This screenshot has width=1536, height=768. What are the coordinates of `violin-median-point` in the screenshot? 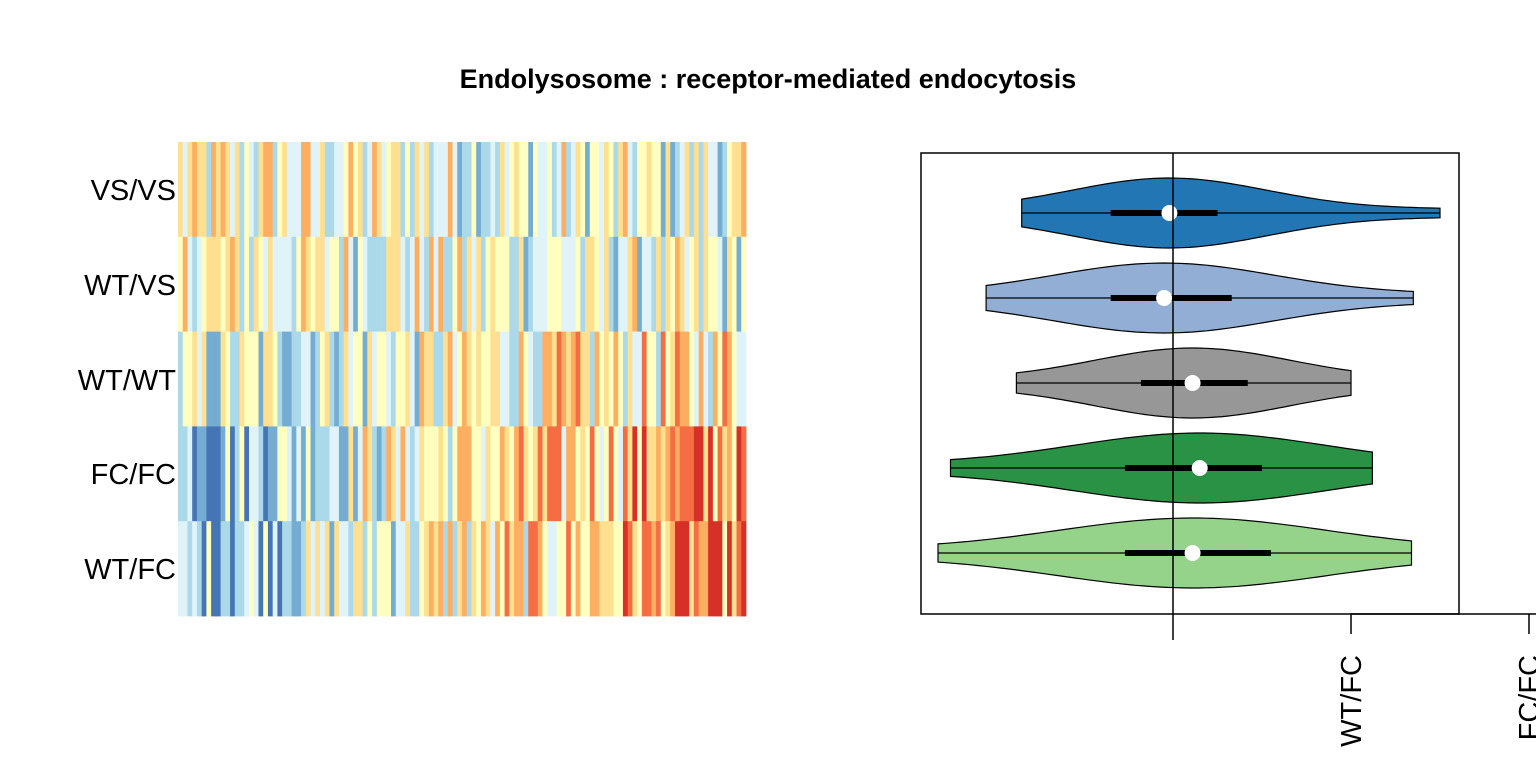 It's located at (1169, 213).